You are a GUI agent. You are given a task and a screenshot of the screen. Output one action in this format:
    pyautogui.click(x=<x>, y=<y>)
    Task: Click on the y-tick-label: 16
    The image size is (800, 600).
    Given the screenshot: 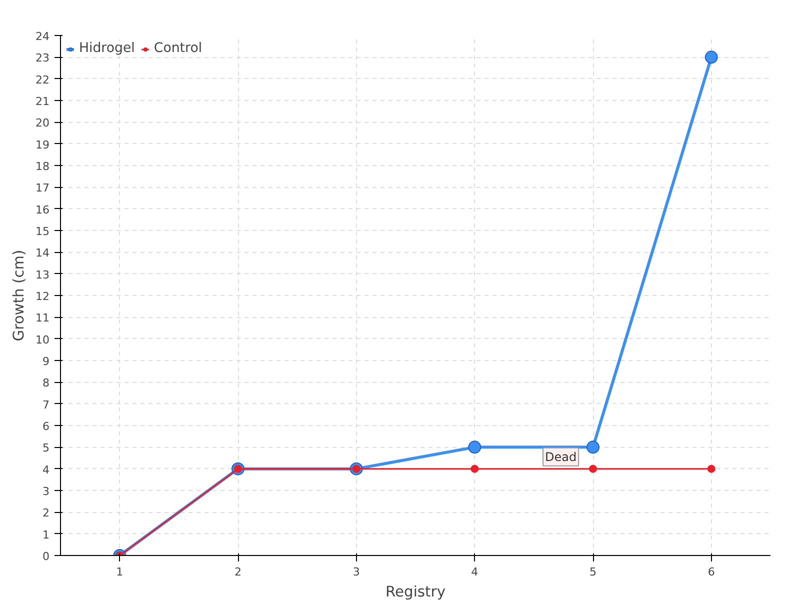 What is the action you would take?
    pyautogui.click(x=43, y=209)
    